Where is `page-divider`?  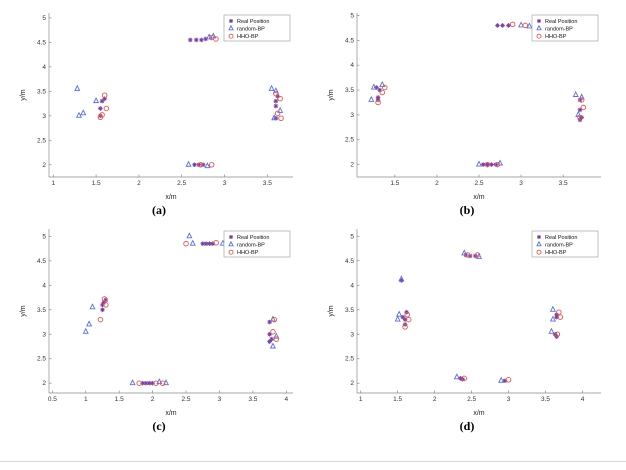
page-divider is located at coordinates (313, 461).